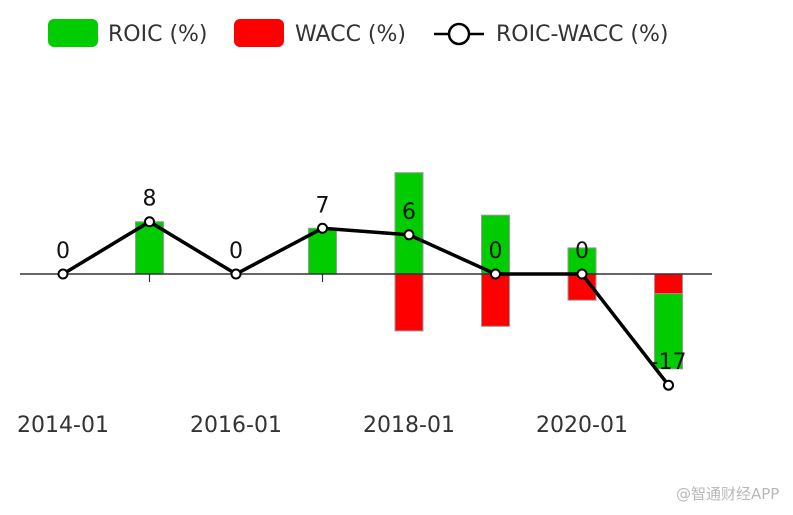  I want to click on legend: ROIC (%) WACC (%) ROIC-WACC (%), so click(358, 33).